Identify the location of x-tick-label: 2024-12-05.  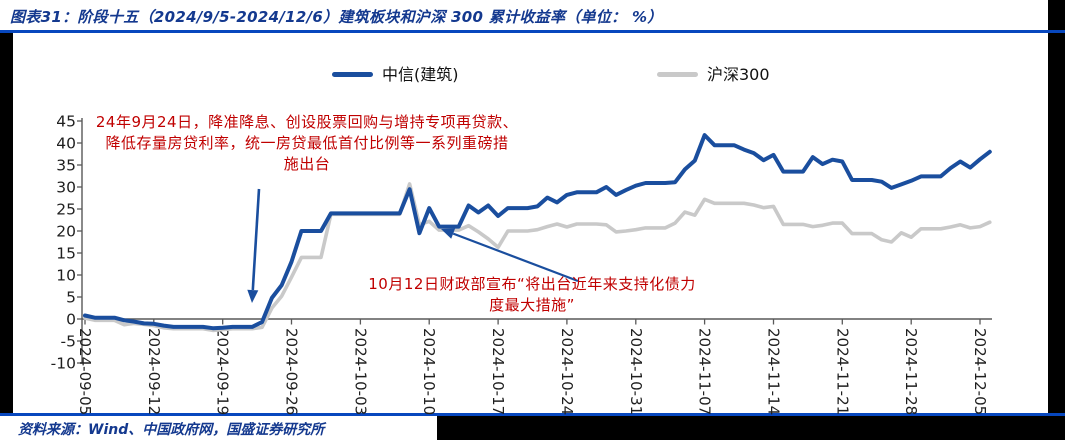
(980, 371).